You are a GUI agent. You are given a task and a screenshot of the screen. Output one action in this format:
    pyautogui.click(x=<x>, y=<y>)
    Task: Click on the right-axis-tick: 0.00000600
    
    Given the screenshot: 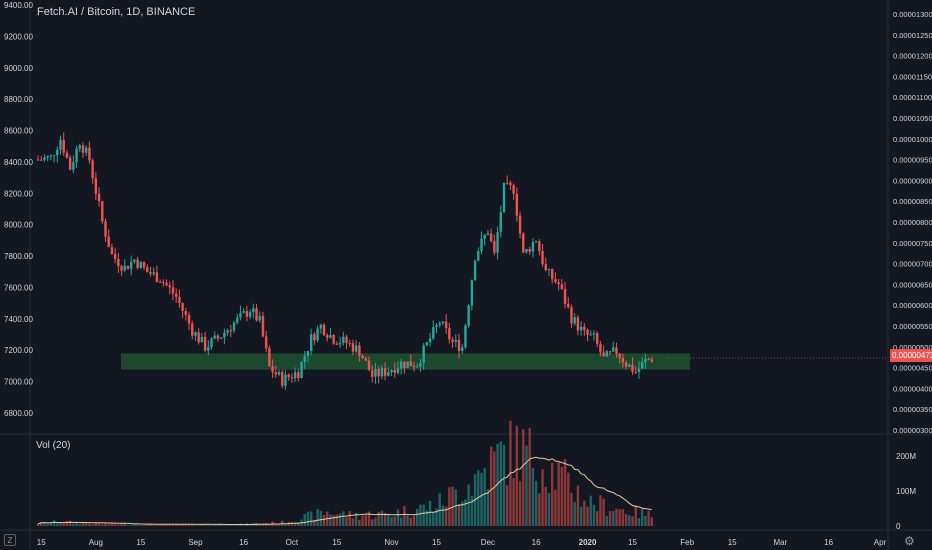 What is the action you would take?
    pyautogui.click(x=912, y=305)
    